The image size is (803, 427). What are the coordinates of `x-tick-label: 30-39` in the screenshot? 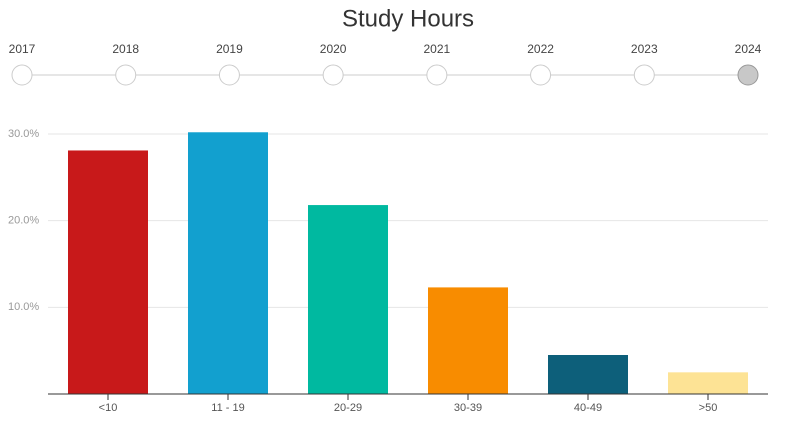 It's located at (468, 408).